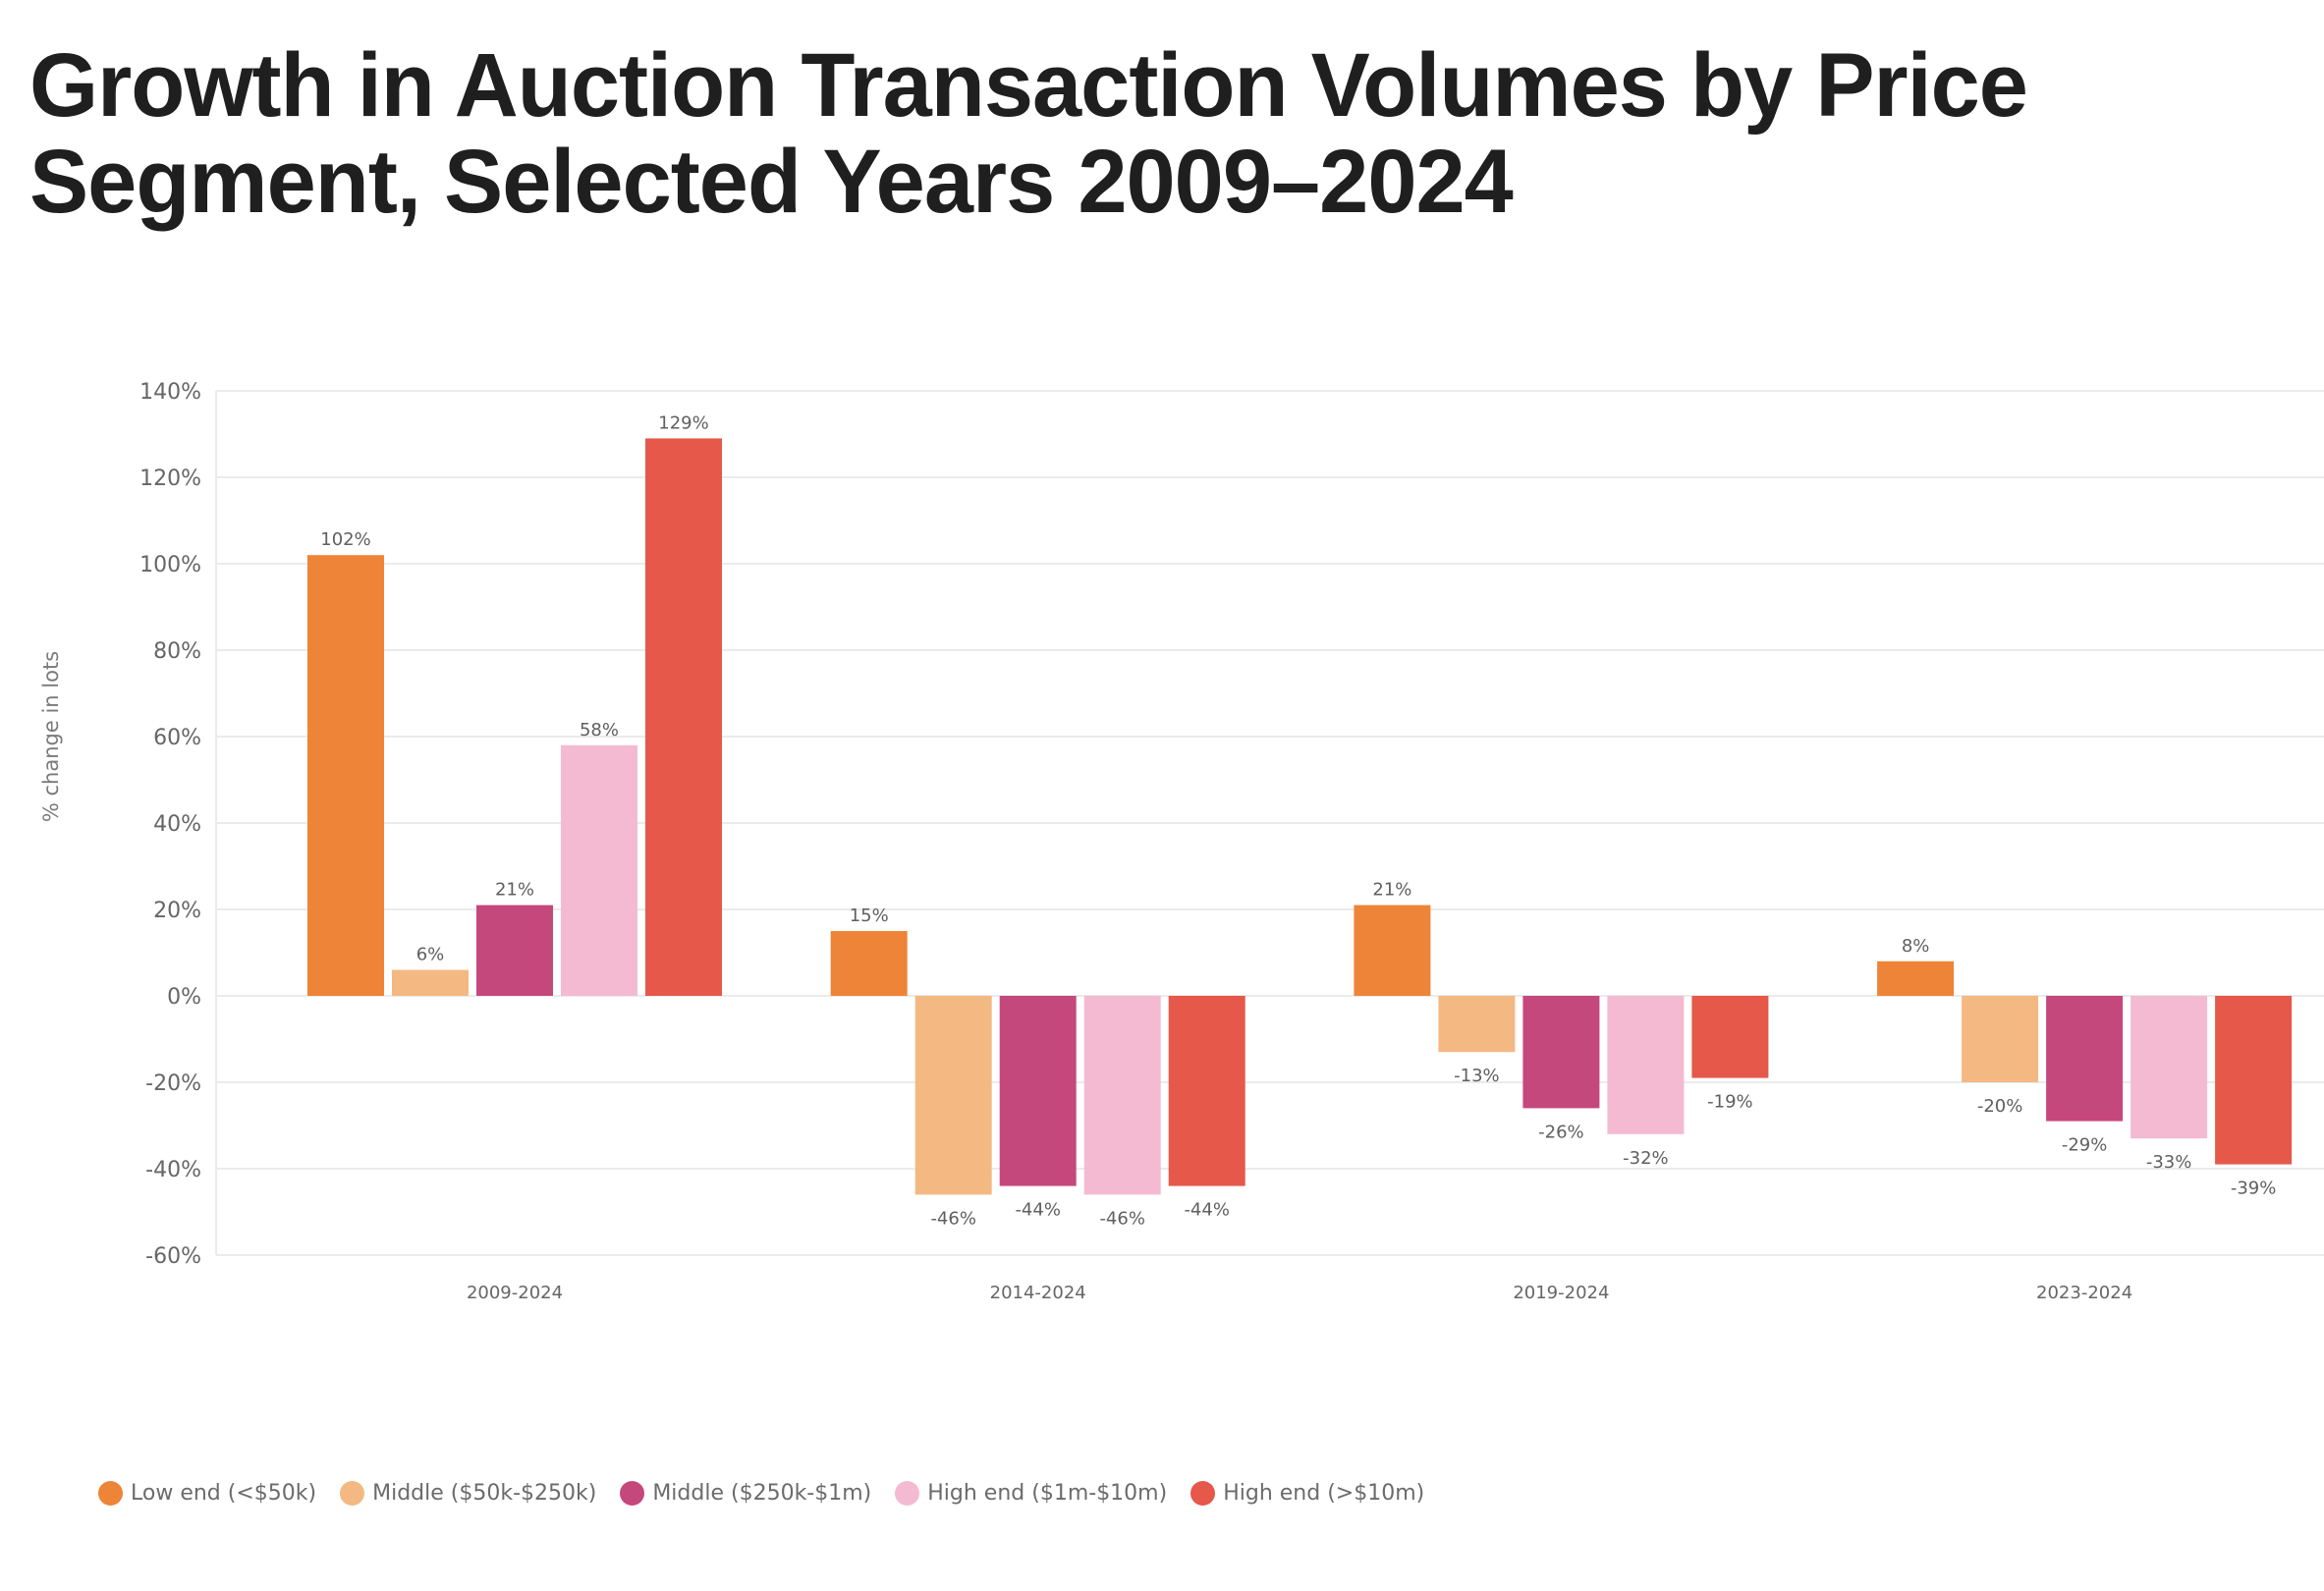 Image resolution: width=2324 pixels, height=1591 pixels. What do you see at coordinates (170, 478) in the screenshot?
I see `y-tick-label: 120%` at bounding box center [170, 478].